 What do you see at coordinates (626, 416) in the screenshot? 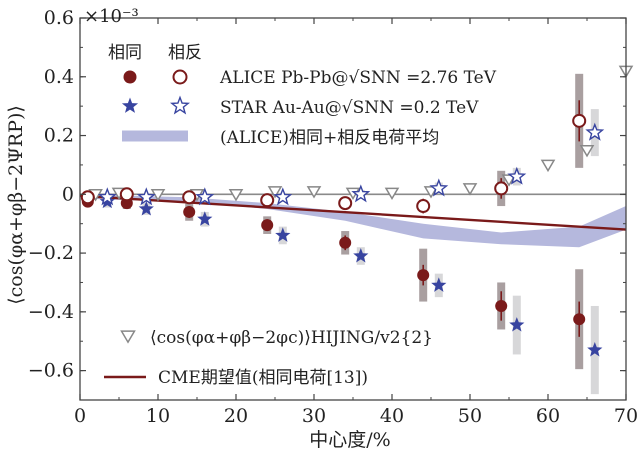
I see `x-tick-label: 70` at bounding box center [626, 416].